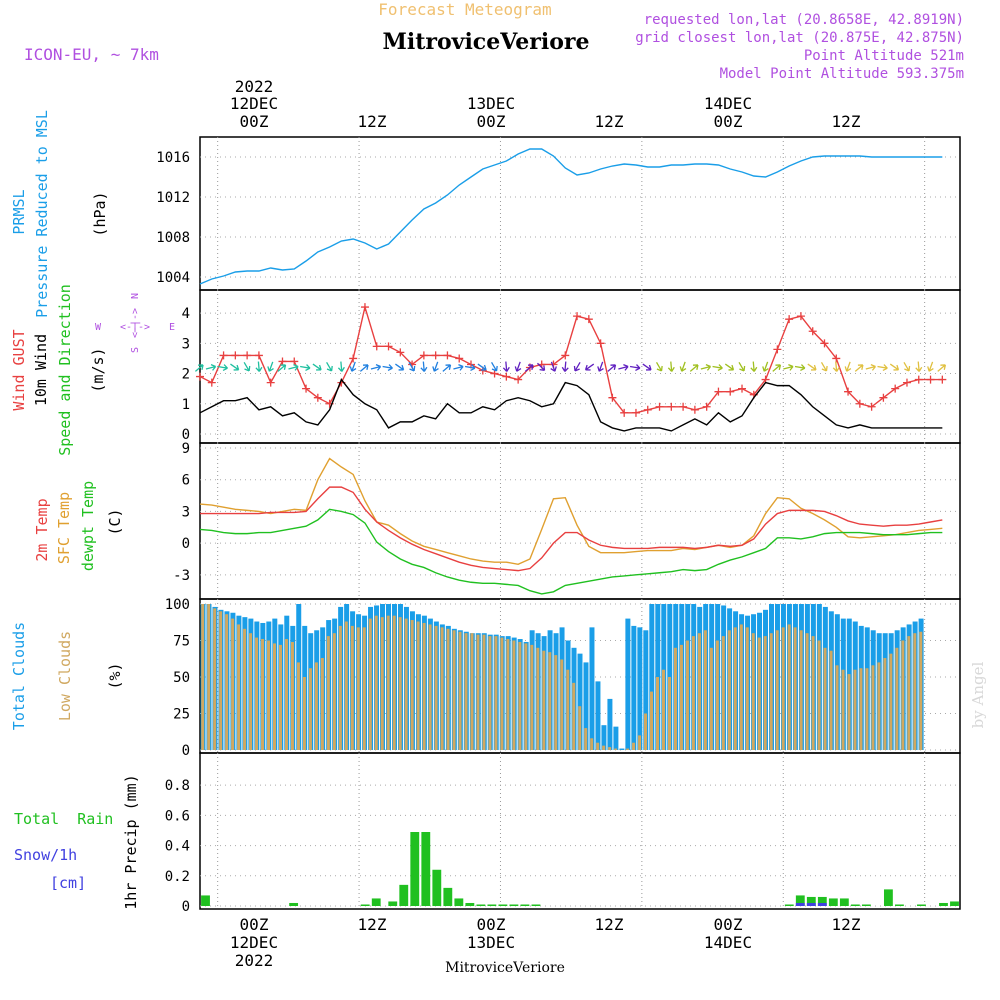  I want to click on bottom-day-14dec: 14DEC, so click(728, 942).